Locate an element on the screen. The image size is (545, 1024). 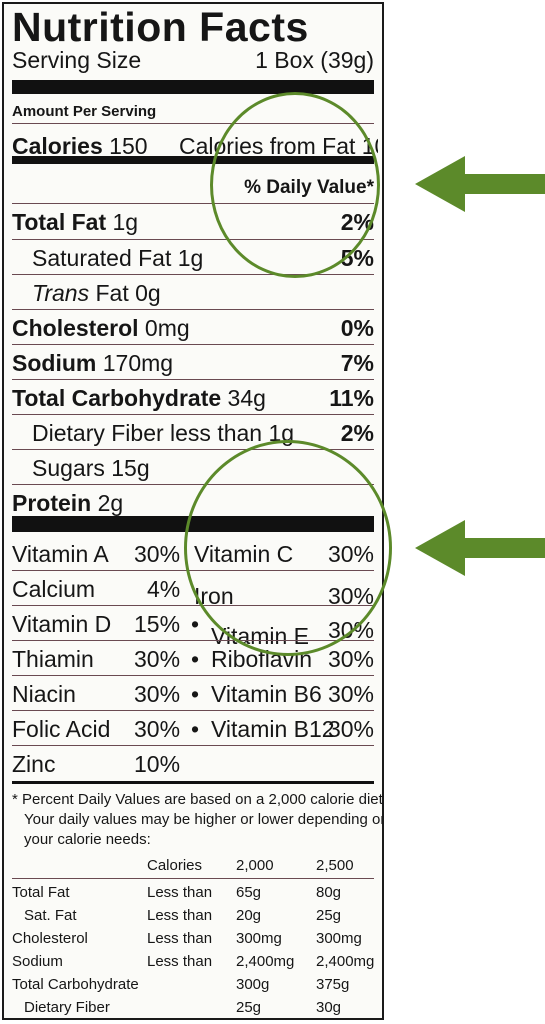
nutrient-name: Total Fat is located at coordinates (59, 222).